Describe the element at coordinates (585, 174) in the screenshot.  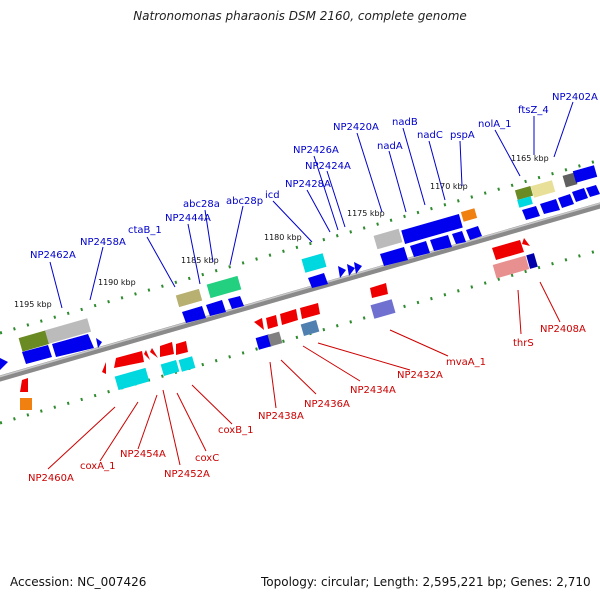
I see `gene-NP2402A` at that location.